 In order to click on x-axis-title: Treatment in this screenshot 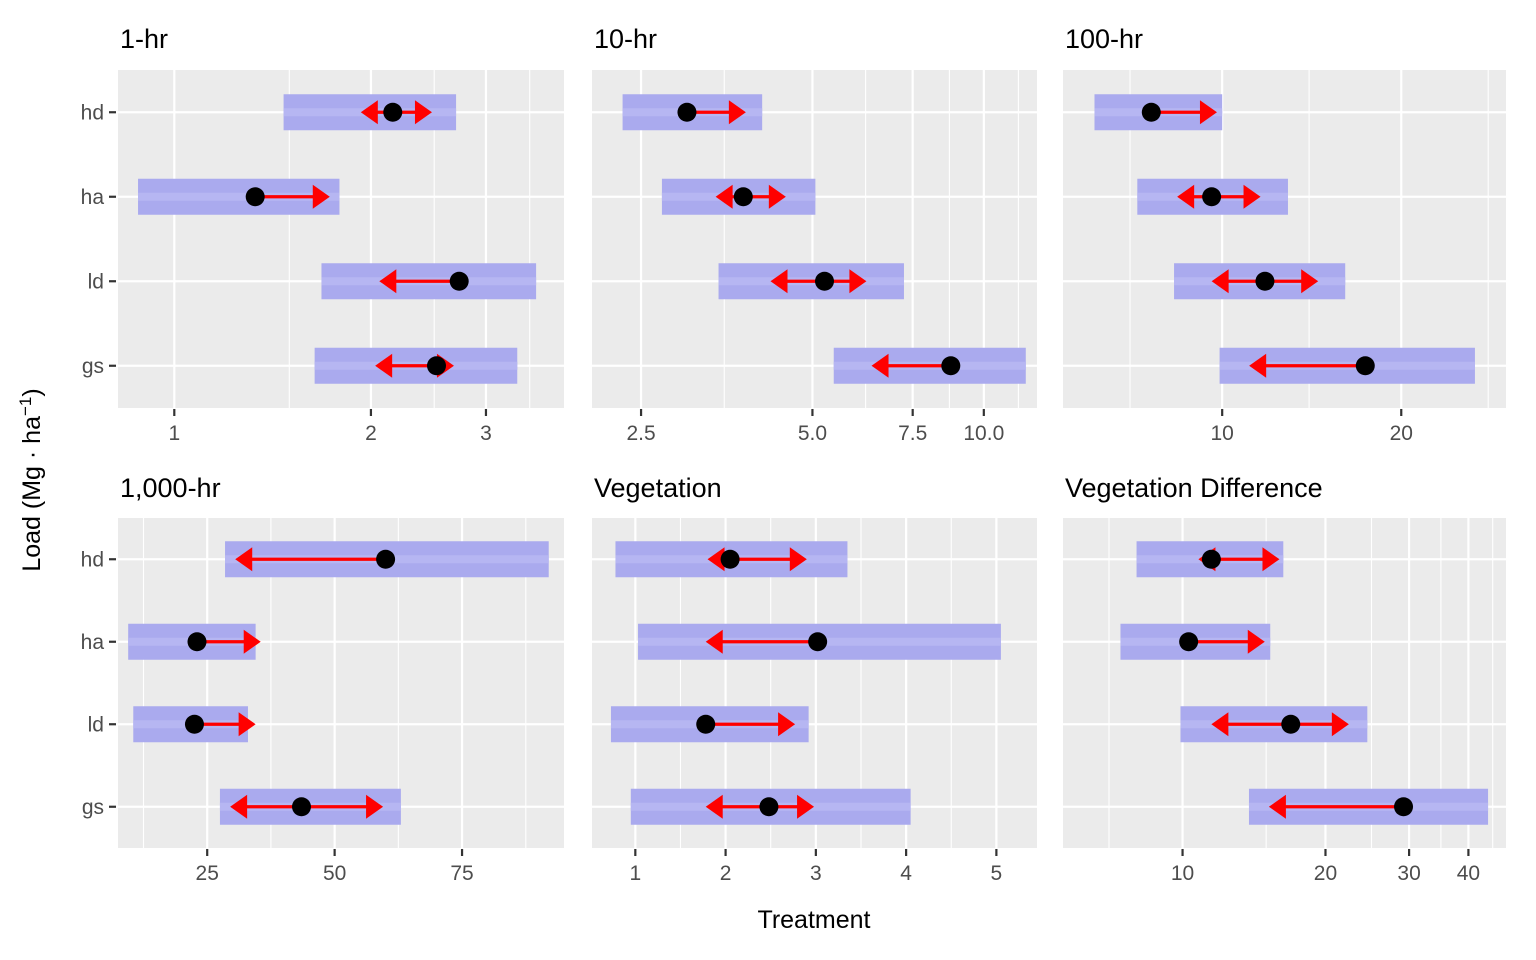, I will do `click(813, 920)`.